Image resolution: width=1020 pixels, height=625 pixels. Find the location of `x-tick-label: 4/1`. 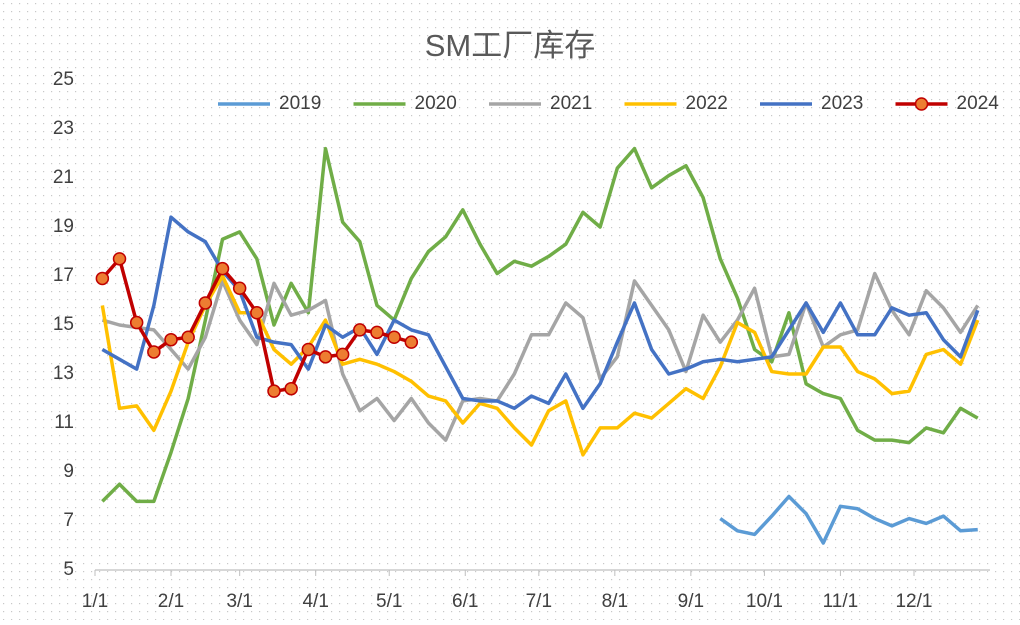

x-tick-label: 4/1 is located at coordinates (315, 601).